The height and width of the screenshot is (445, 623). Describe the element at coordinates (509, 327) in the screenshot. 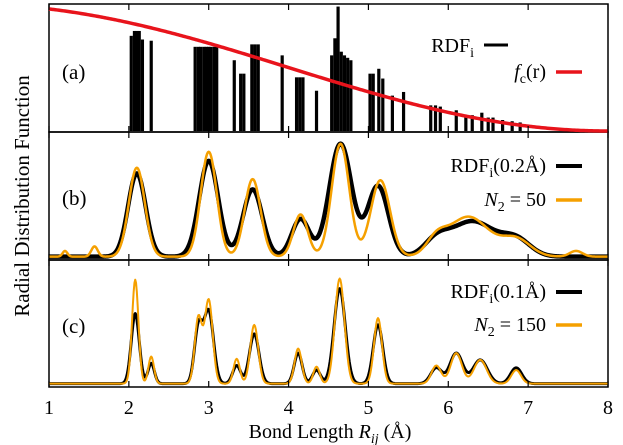

I see `legend-c-item-2: N2 = 150` at that location.